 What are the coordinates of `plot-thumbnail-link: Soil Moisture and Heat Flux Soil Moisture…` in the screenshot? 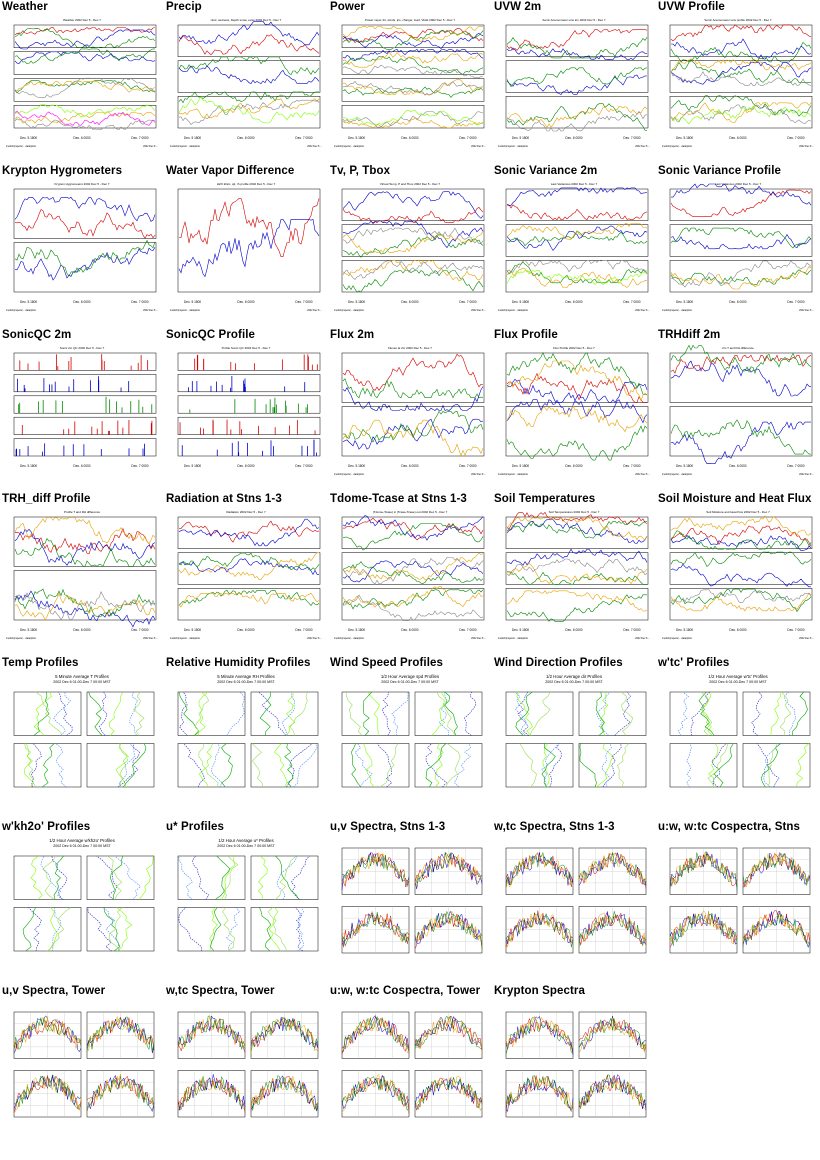 It's located at (738, 574).